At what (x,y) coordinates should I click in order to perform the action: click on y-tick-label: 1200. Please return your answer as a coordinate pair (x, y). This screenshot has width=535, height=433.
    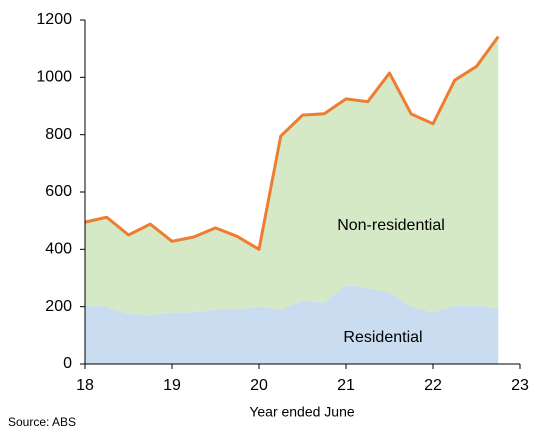
    Looking at the image, I should click on (54, 19).